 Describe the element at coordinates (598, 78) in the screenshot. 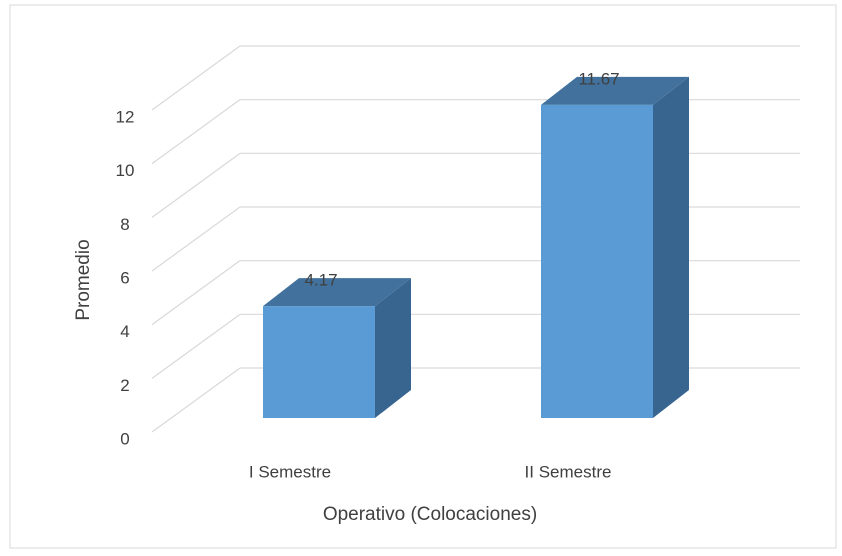

I see `data-label: 11.67` at that location.